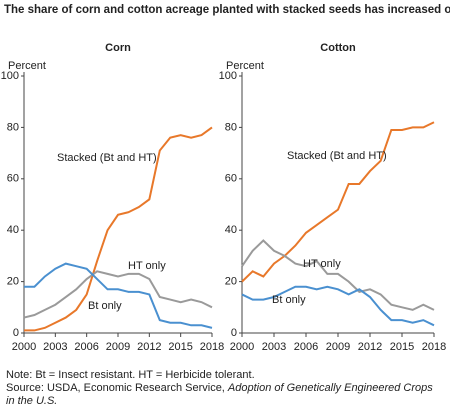 The width and height of the screenshot is (450, 414). Describe the element at coordinates (117, 388) in the screenshot. I see `source: Source: USDA, Economic Research Service,` at that location.